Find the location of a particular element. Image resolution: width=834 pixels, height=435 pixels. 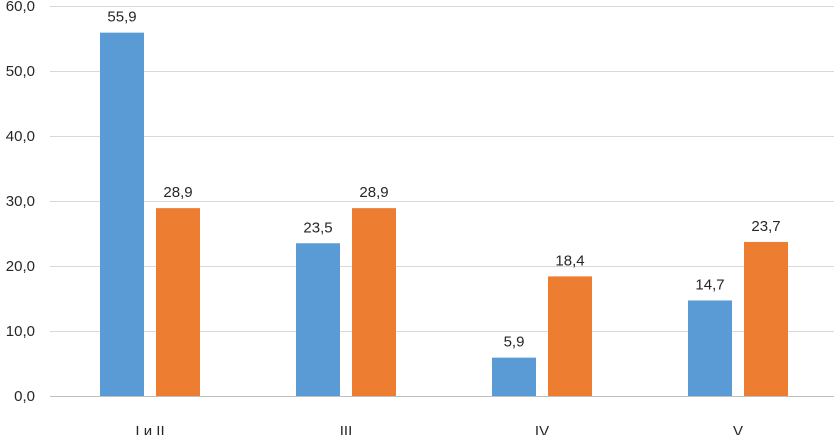

y-tick-label: 60,0 is located at coordinates (20, 7).